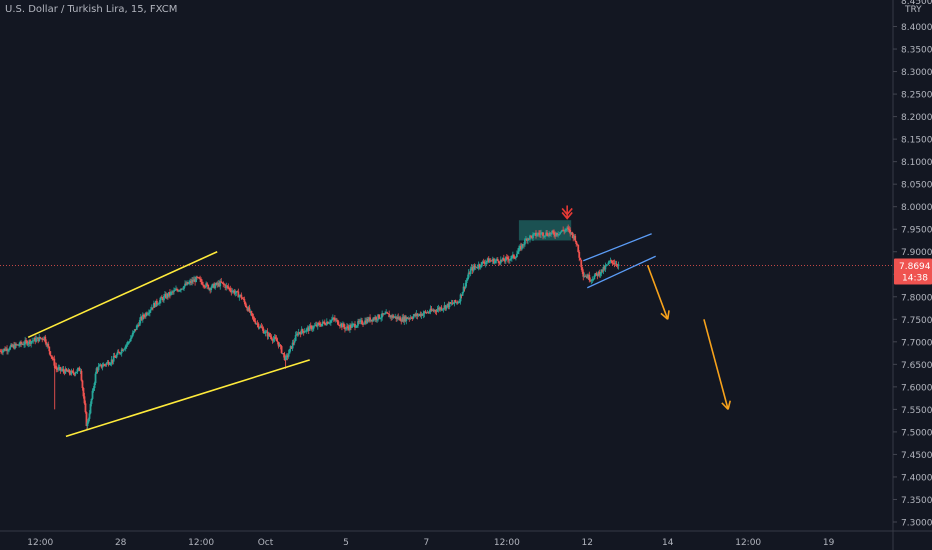  Describe the element at coordinates (916, 343) in the screenshot. I see `y-tick-label: 7.7000` at that location.